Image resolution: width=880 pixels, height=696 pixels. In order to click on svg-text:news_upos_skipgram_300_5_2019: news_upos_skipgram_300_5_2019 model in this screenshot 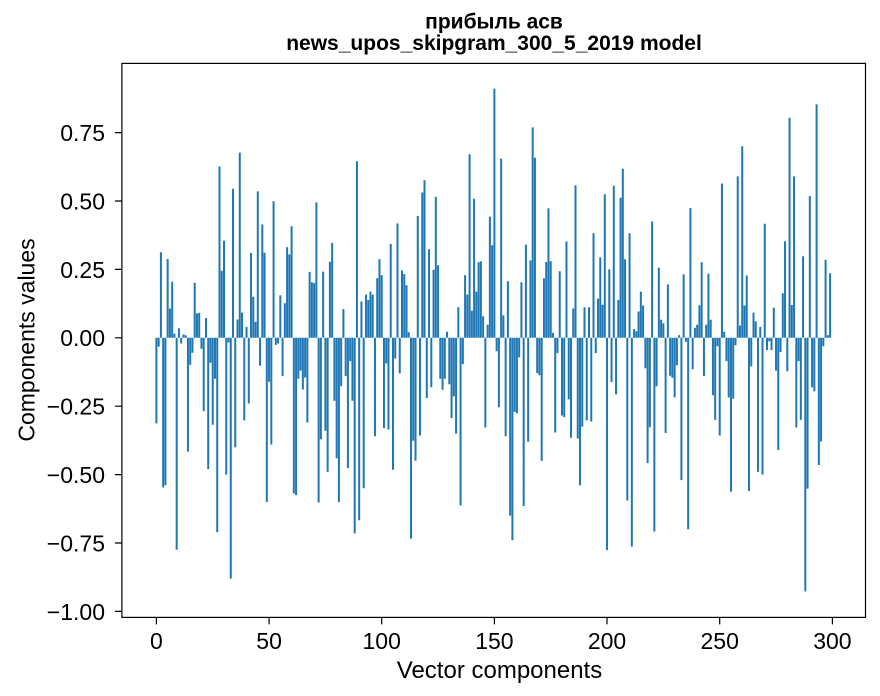, I will do `click(494, 43)`.